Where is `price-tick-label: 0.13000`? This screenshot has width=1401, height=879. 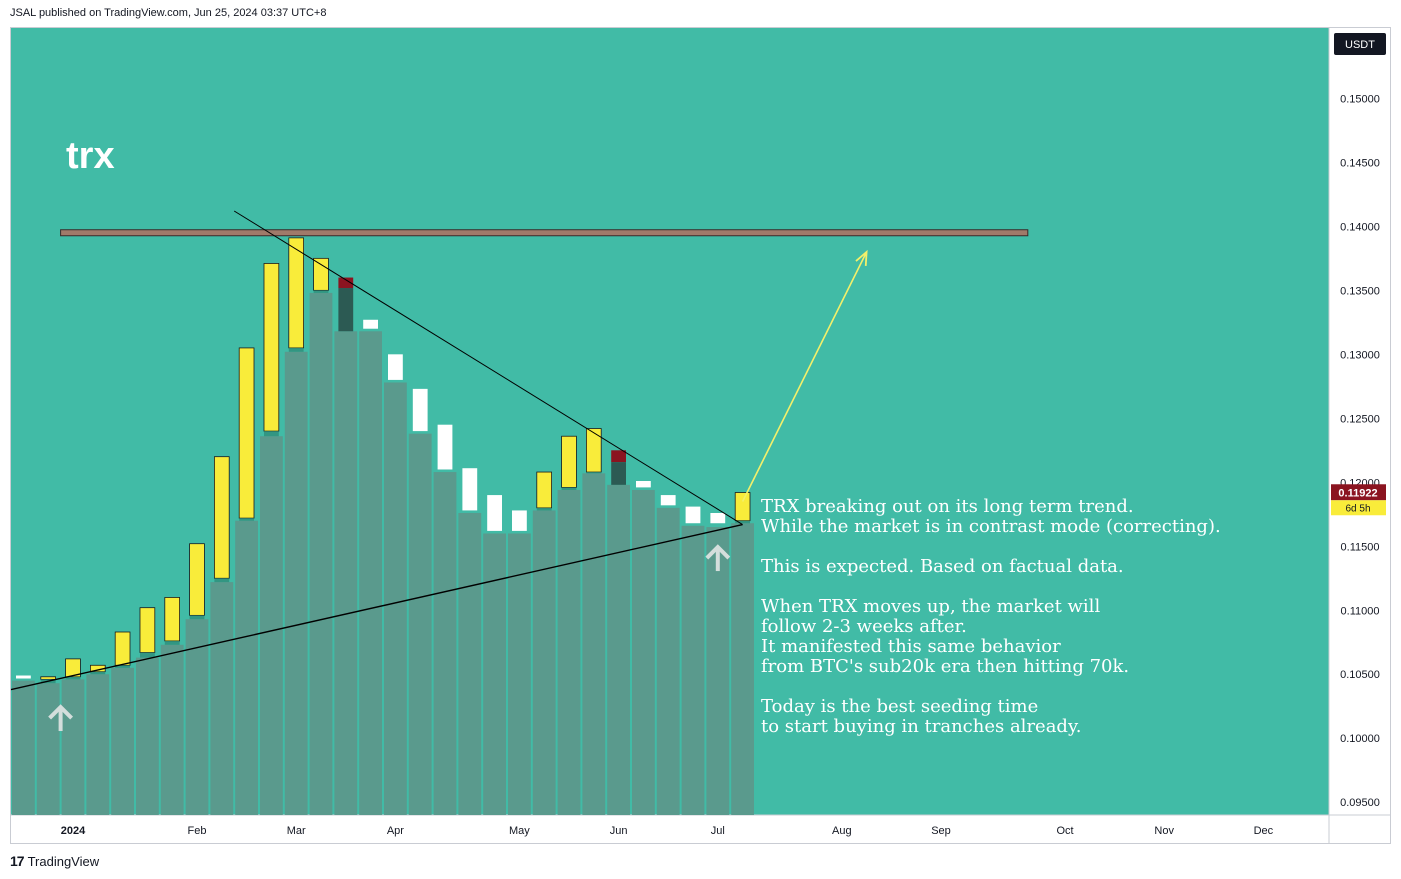 price-tick-label: 0.13000 is located at coordinates (1360, 355).